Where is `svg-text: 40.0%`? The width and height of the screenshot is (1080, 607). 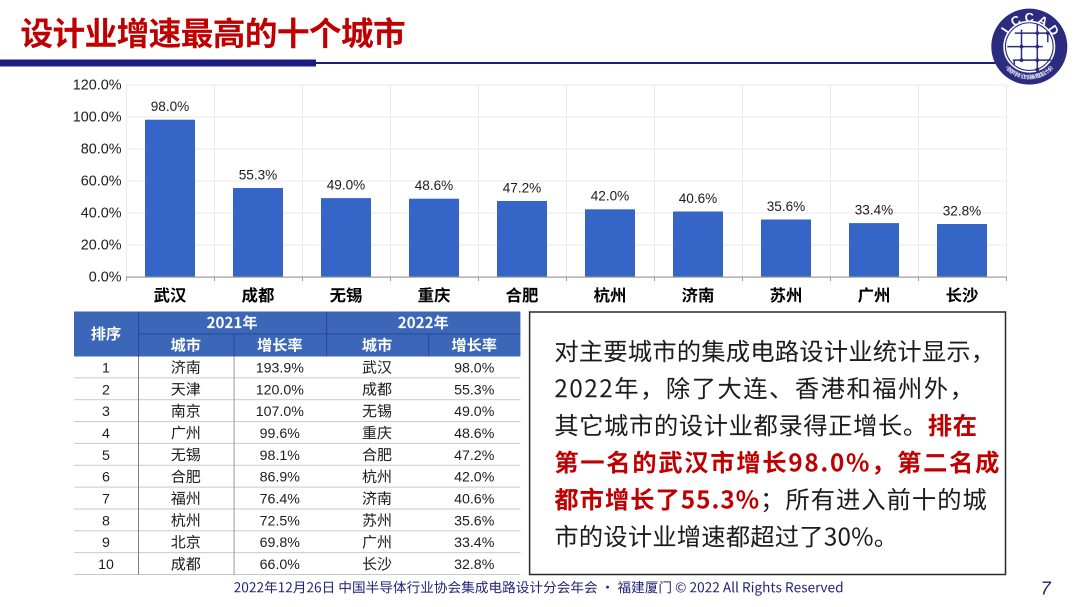 svg-text: 40.0% is located at coordinates (101, 214).